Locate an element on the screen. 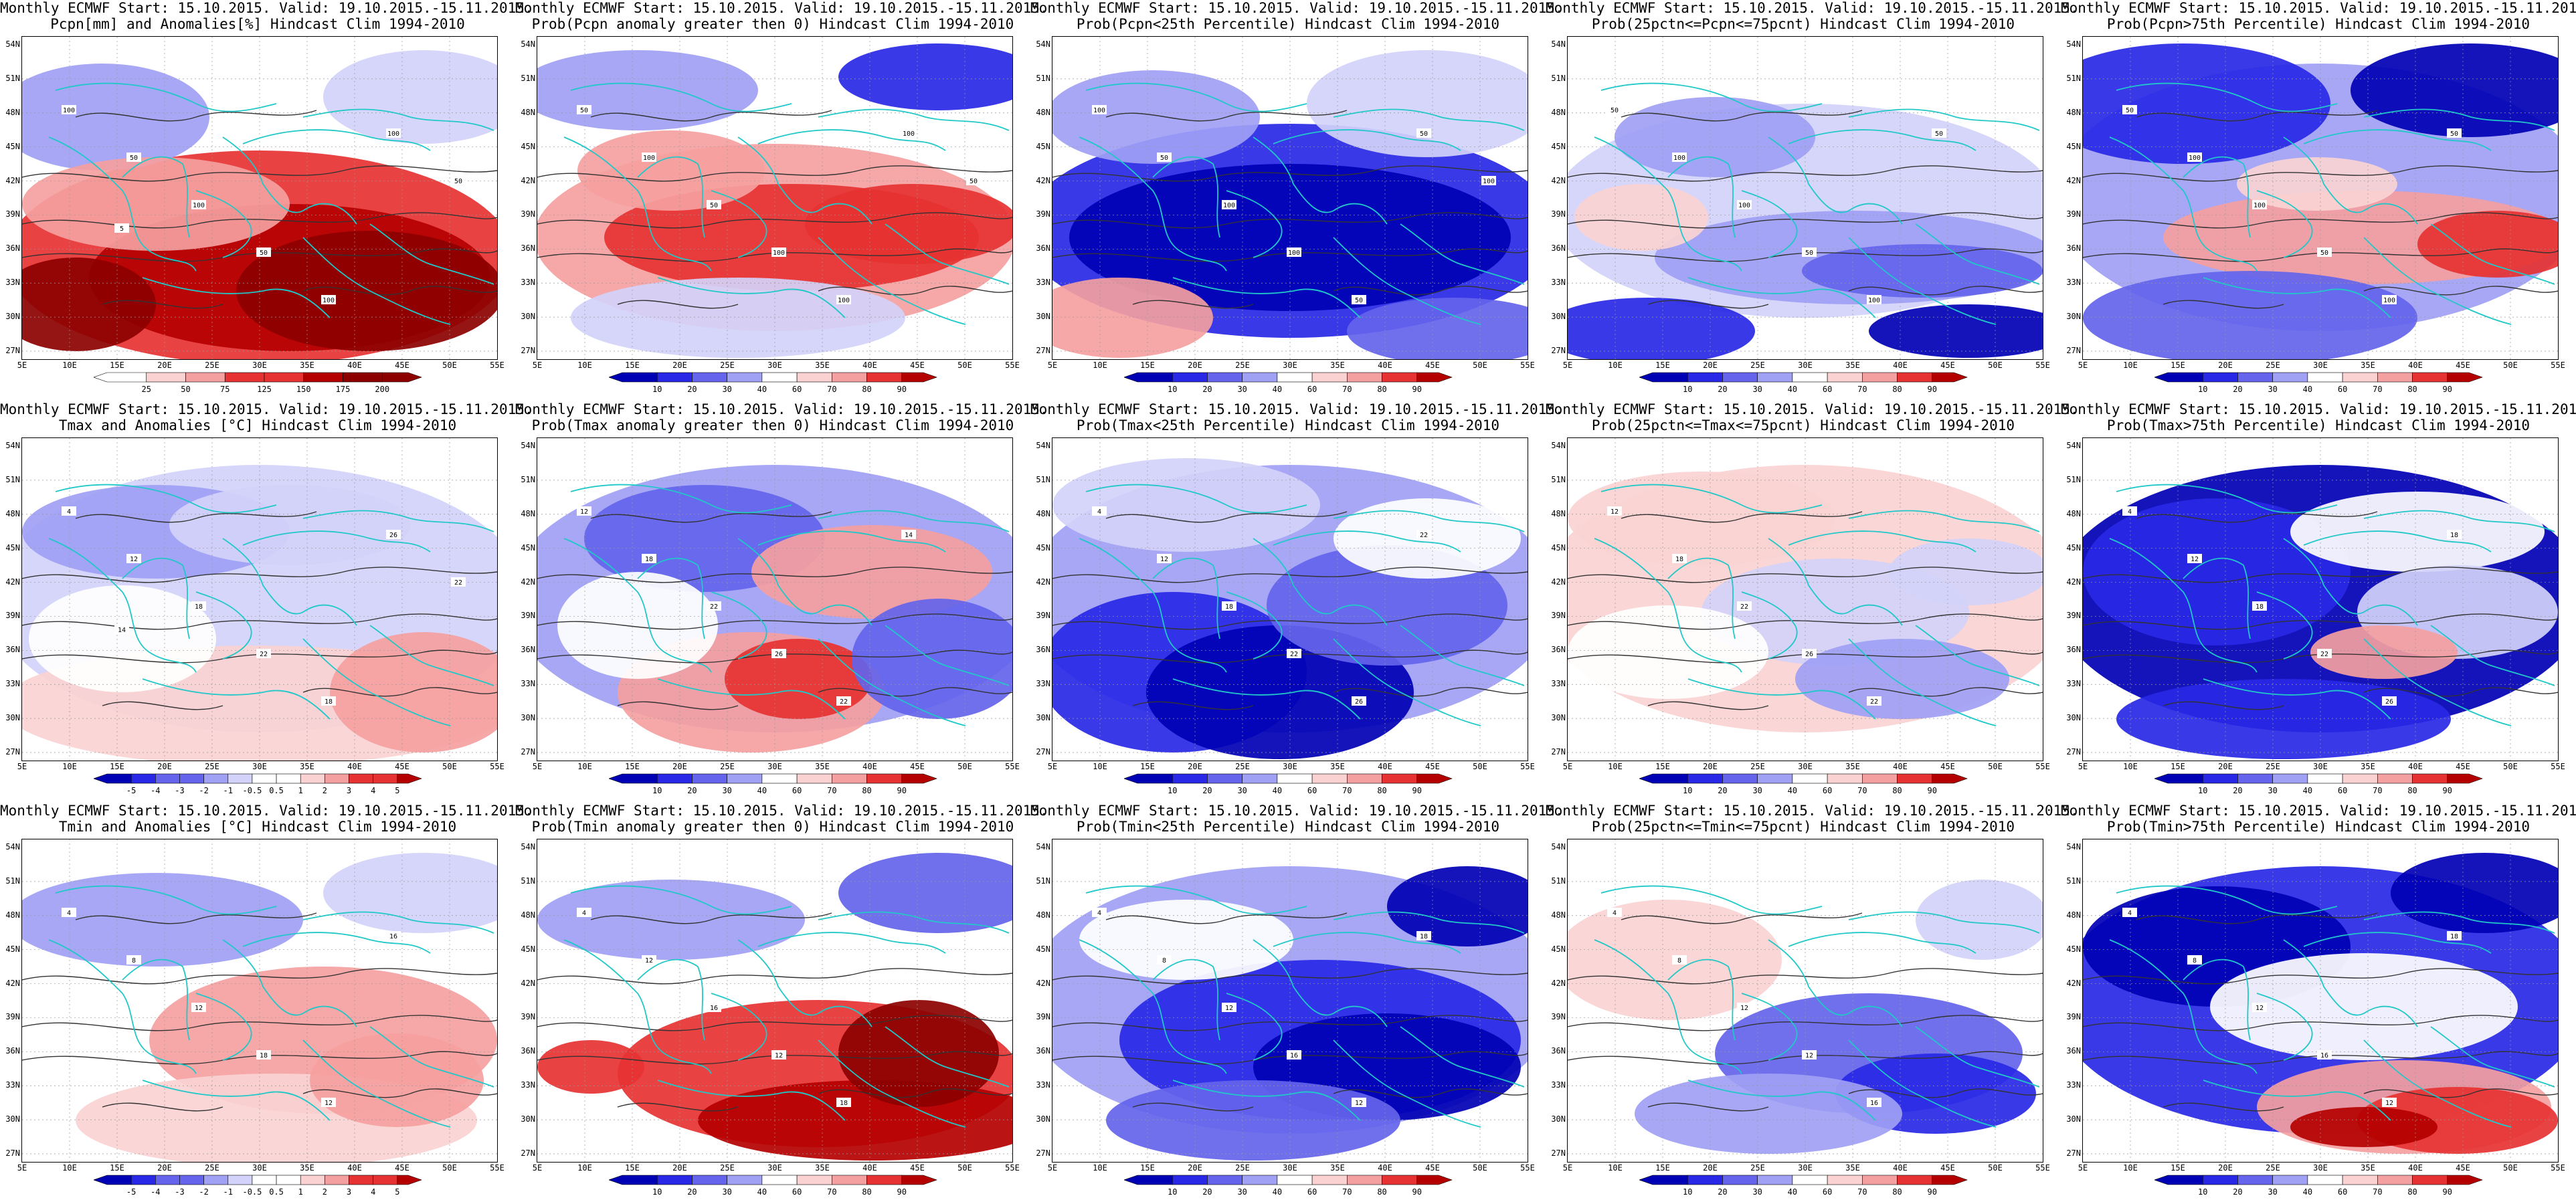 Image resolution: width=2576 pixels, height=1204 pixels. svg-text: 12 is located at coordinates (779, 1056).